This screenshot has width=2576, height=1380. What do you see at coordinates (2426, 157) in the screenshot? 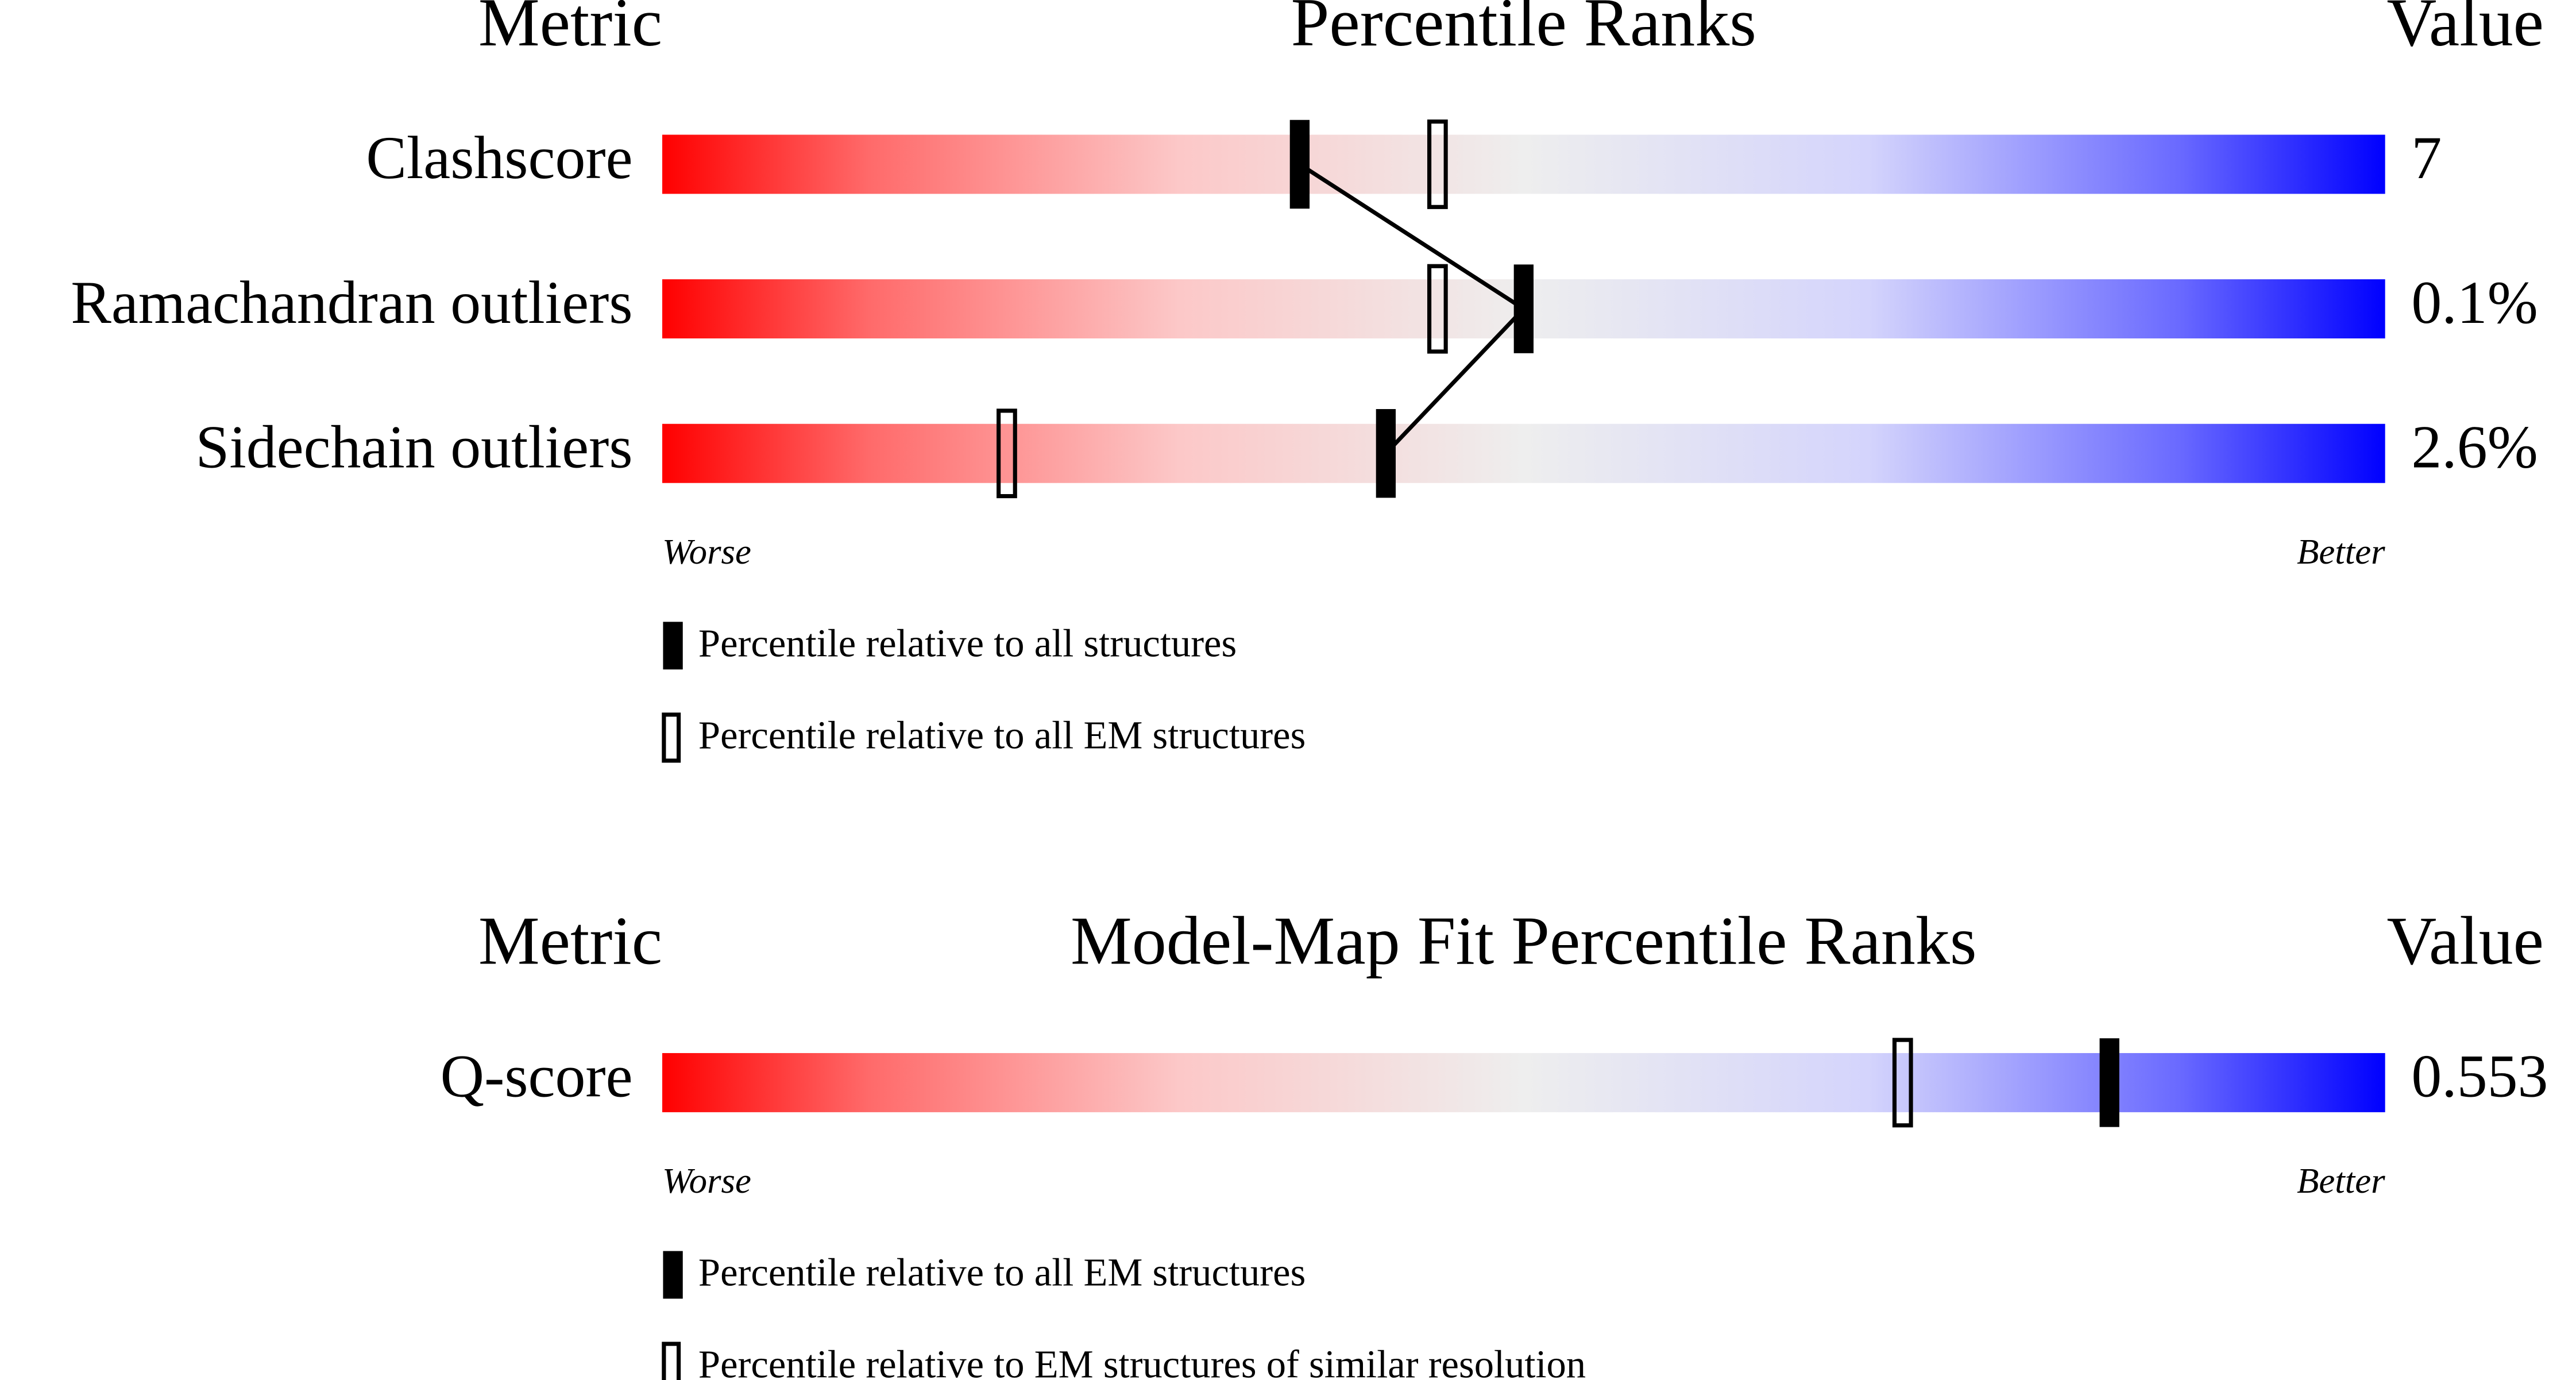
I see `metric-value: 7` at bounding box center [2426, 157].